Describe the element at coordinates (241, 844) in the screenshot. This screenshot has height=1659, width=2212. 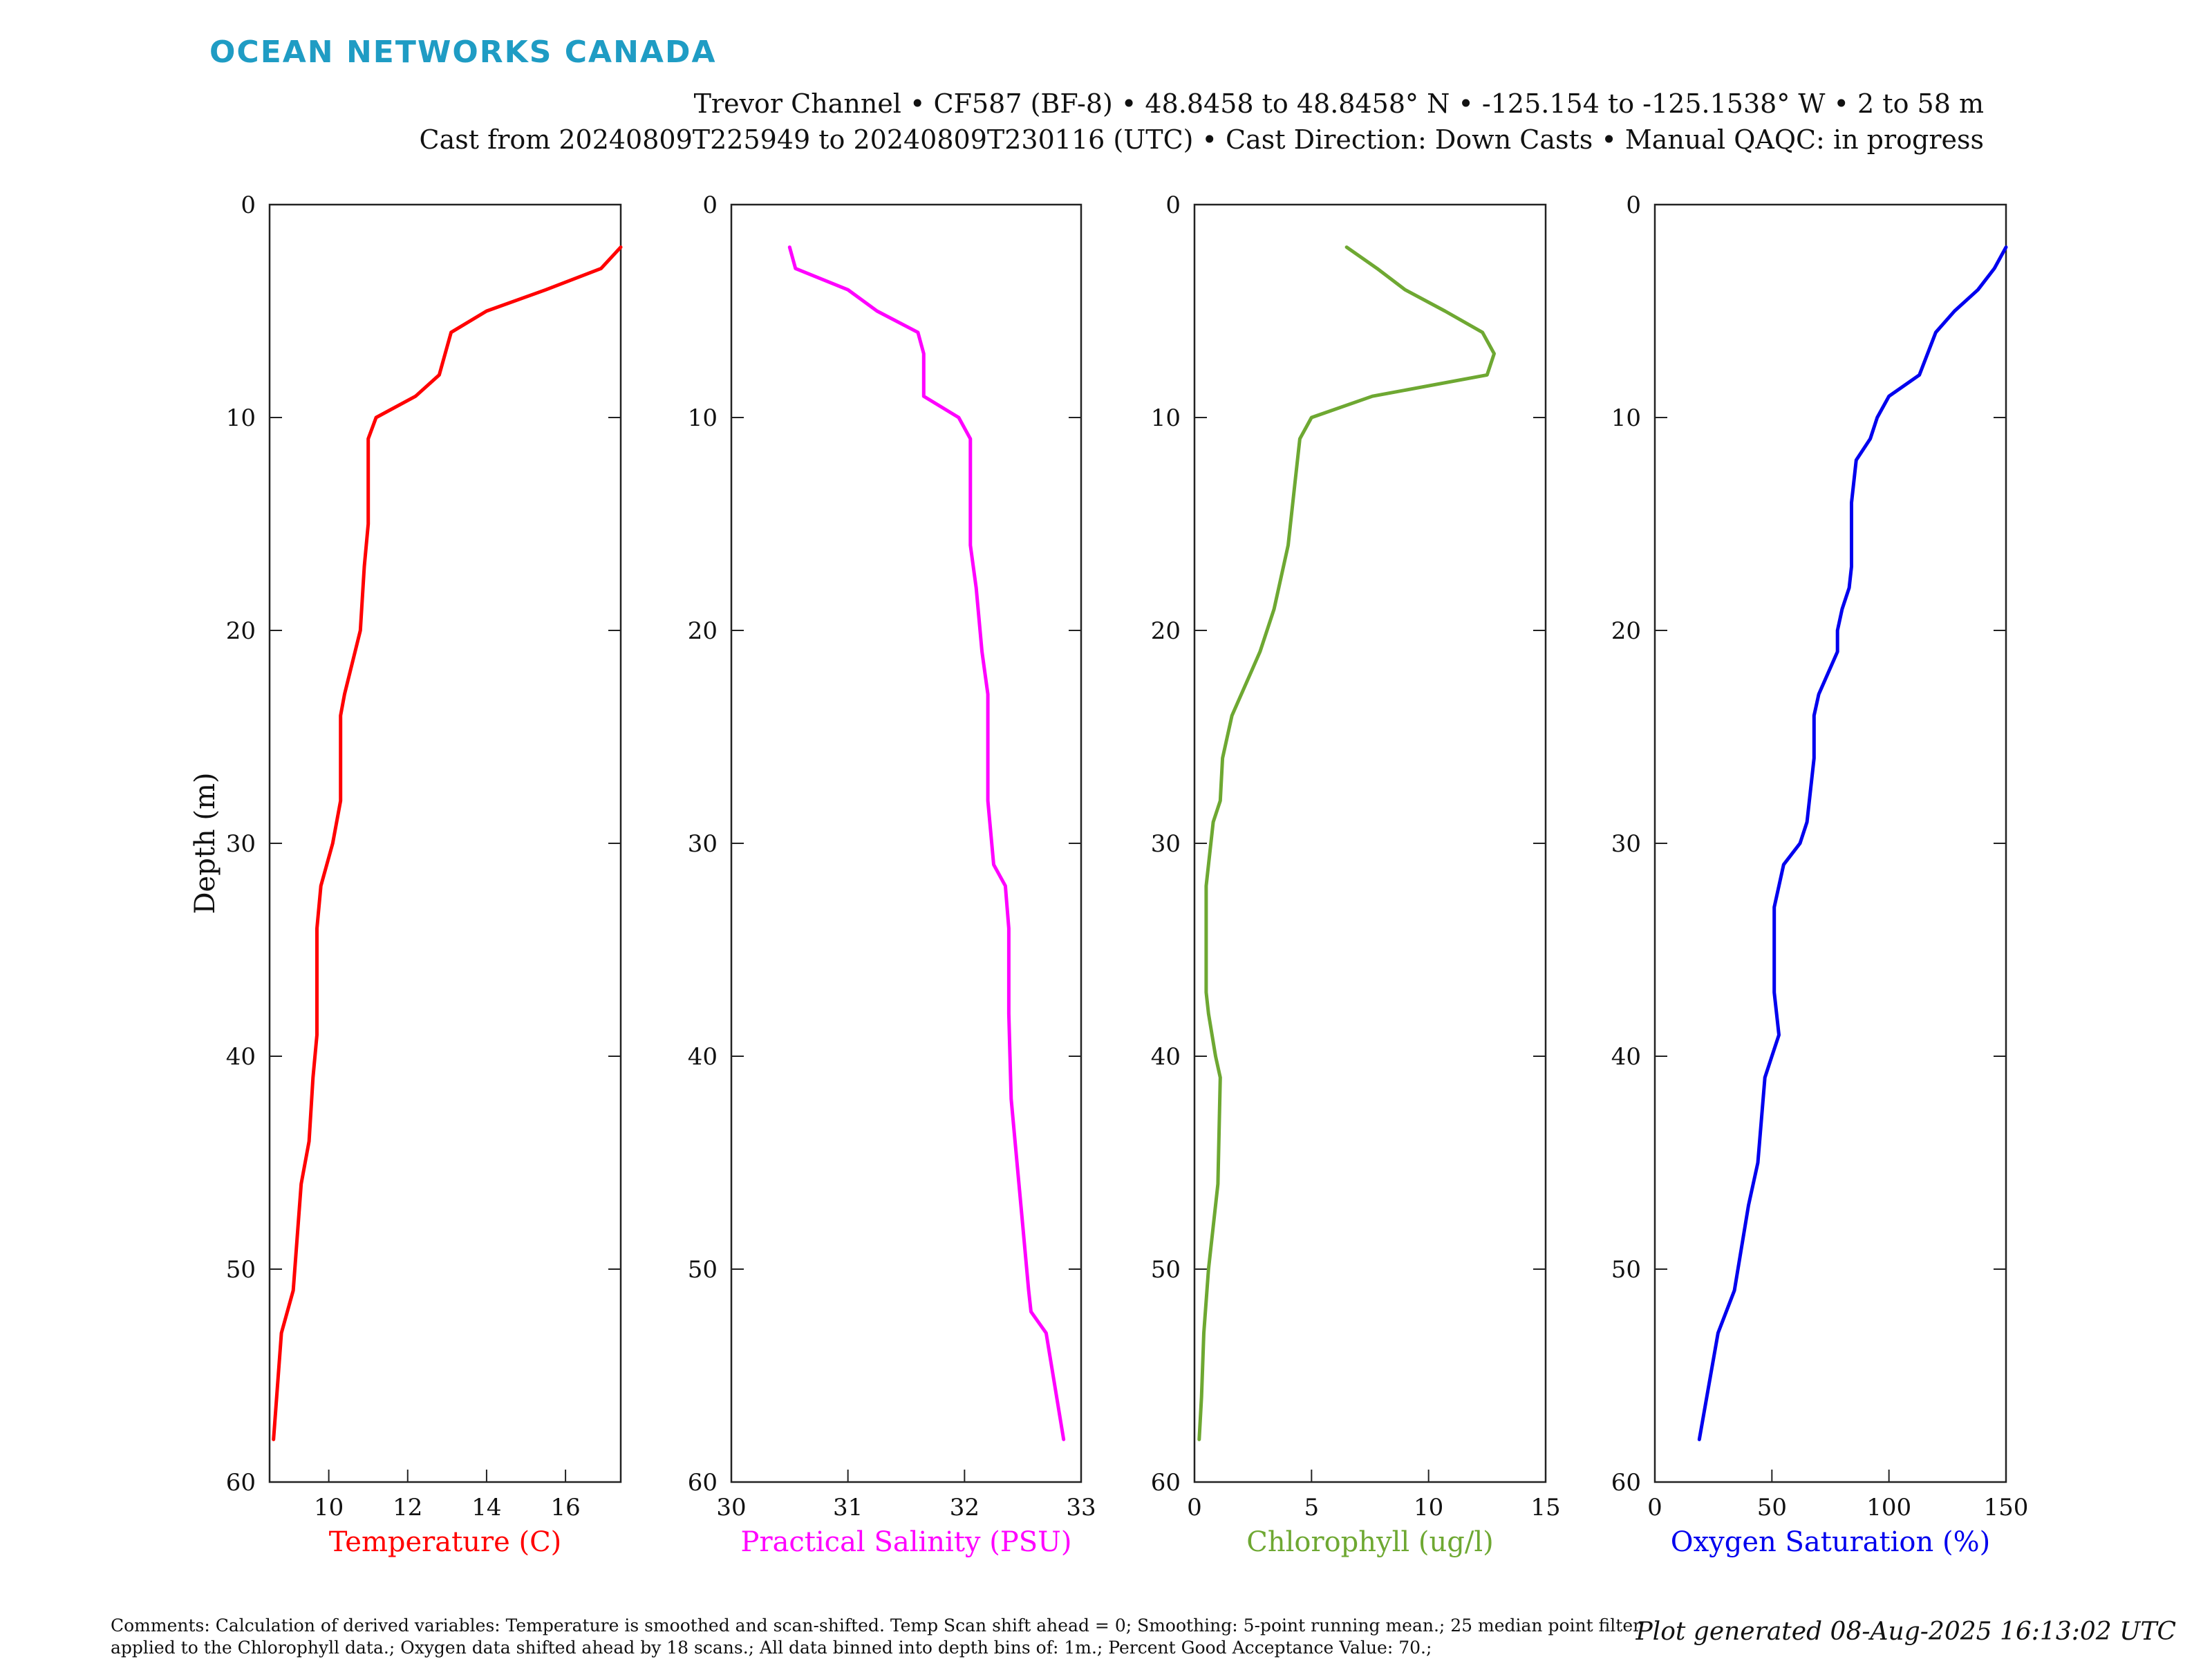
I see `temperature-ytick-label: 30` at that location.